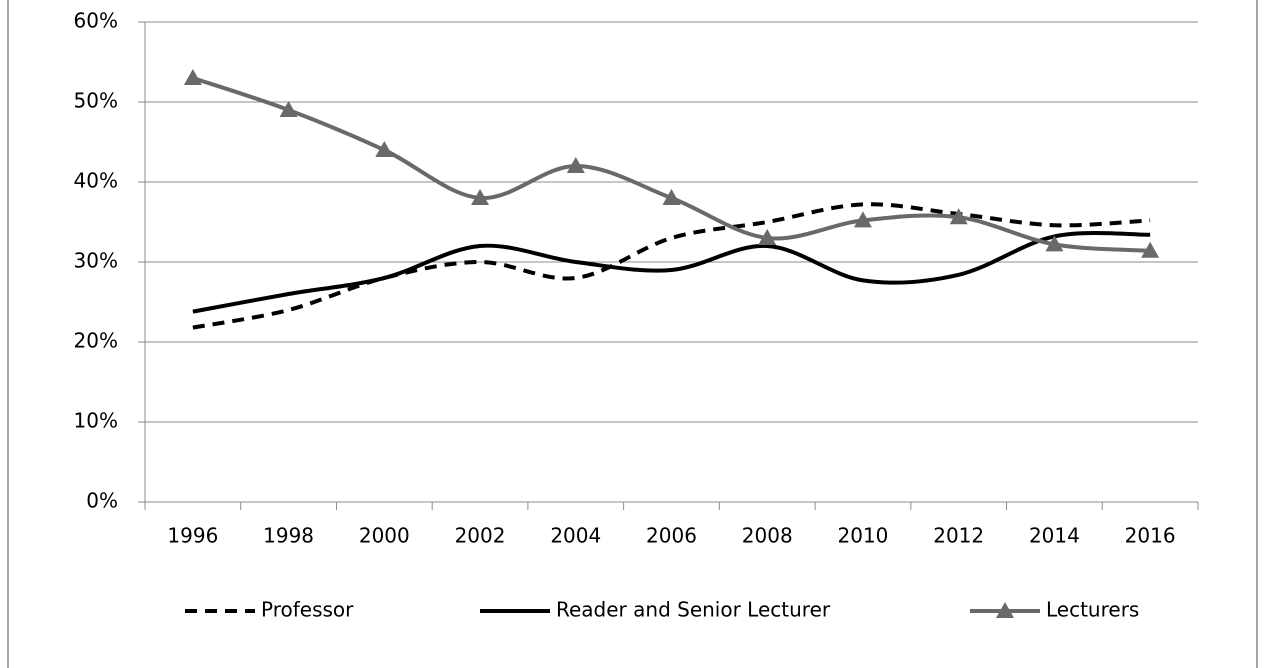  What do you see at coordinates (863, 536) in the screenshot?
I see `x-tick-label: 2010` at bounding box center [863, 536].